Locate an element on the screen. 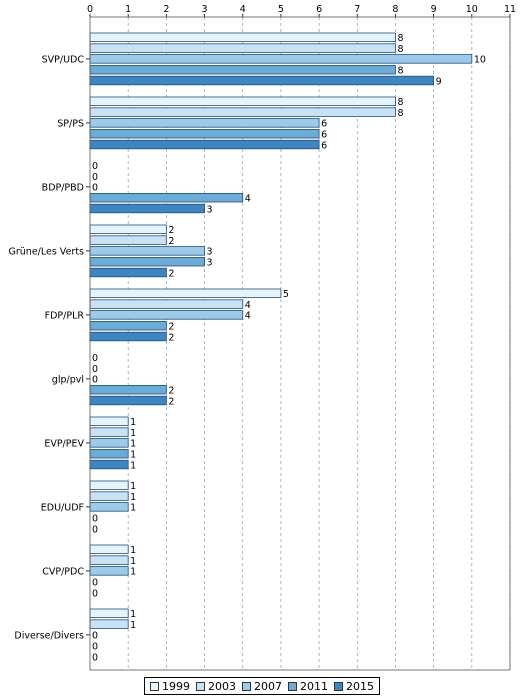 Image resolution: width=520 pixels, height=700 pixels. category-label: SVP/UDC is located at coordinates (63, 59).